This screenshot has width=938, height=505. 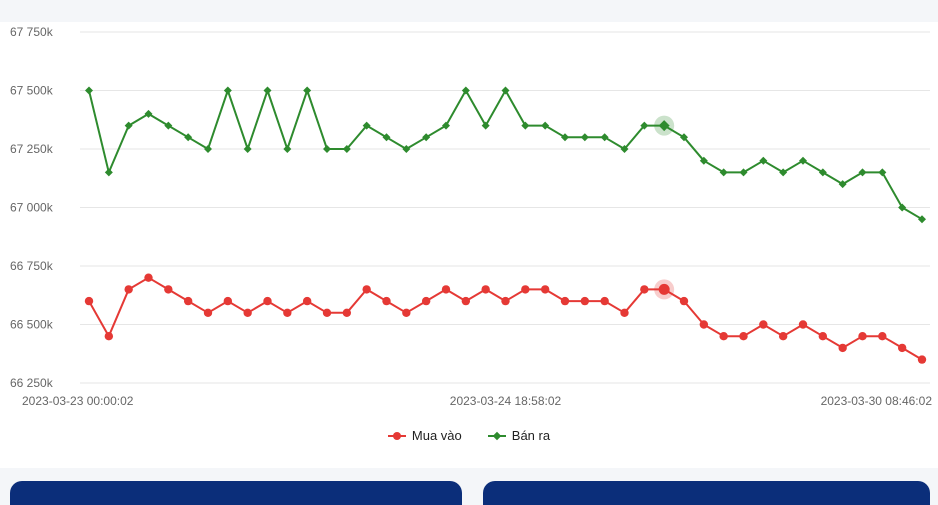 I want to click on legend-item-sell: Bán ra, so click(x=519, y=435).